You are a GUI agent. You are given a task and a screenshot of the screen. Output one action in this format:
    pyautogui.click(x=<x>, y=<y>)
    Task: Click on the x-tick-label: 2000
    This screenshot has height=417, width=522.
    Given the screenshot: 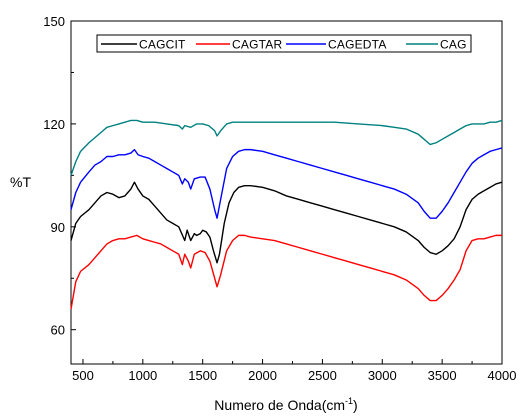 What is the action you would take?
    pyautogui.click(x=262, y=375)
    